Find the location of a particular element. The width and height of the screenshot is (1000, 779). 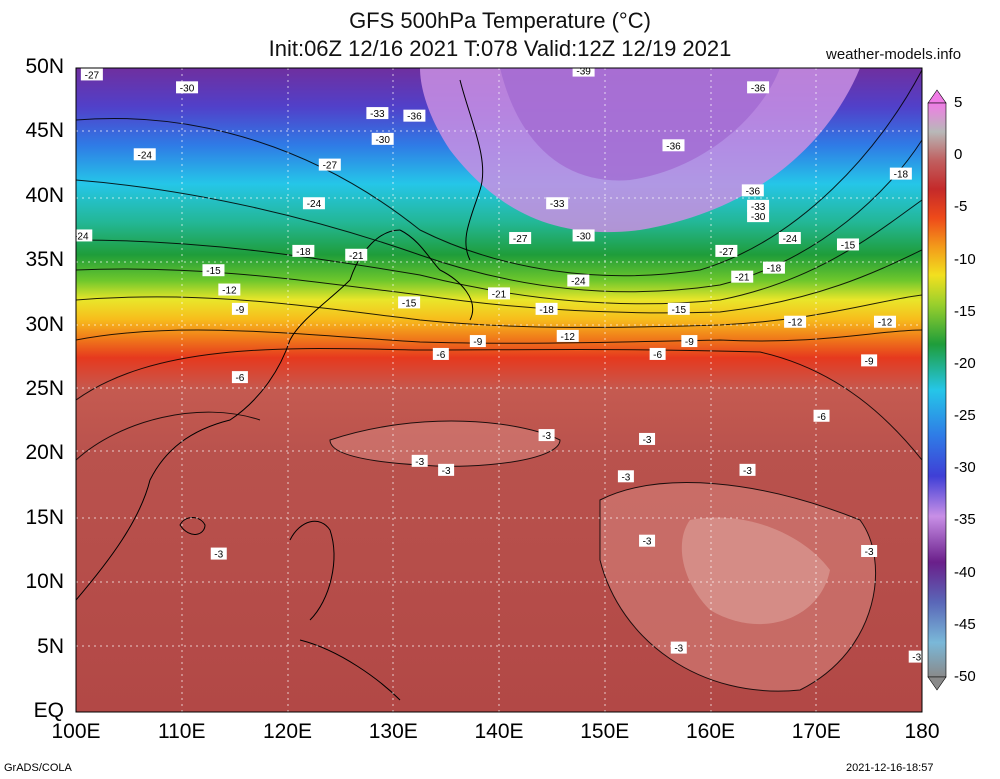

latitude-label: 5N is located at coordinates (50, 646).